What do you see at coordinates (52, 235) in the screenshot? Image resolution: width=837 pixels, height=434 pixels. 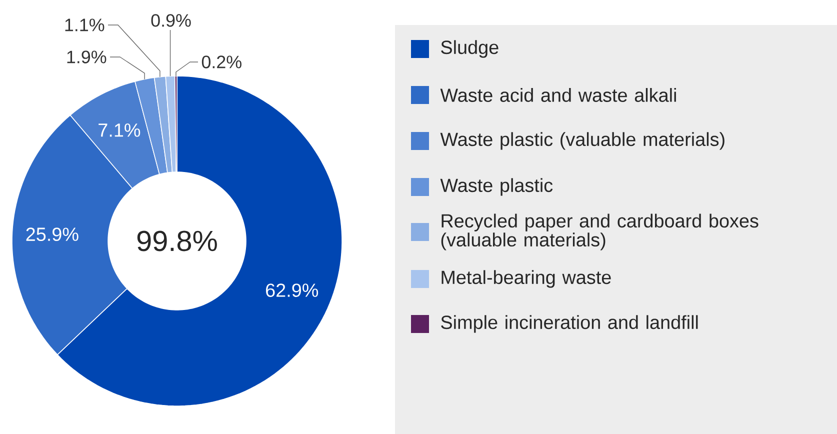 I see `data-label: 25.9%` at bounding box center [52, 235].